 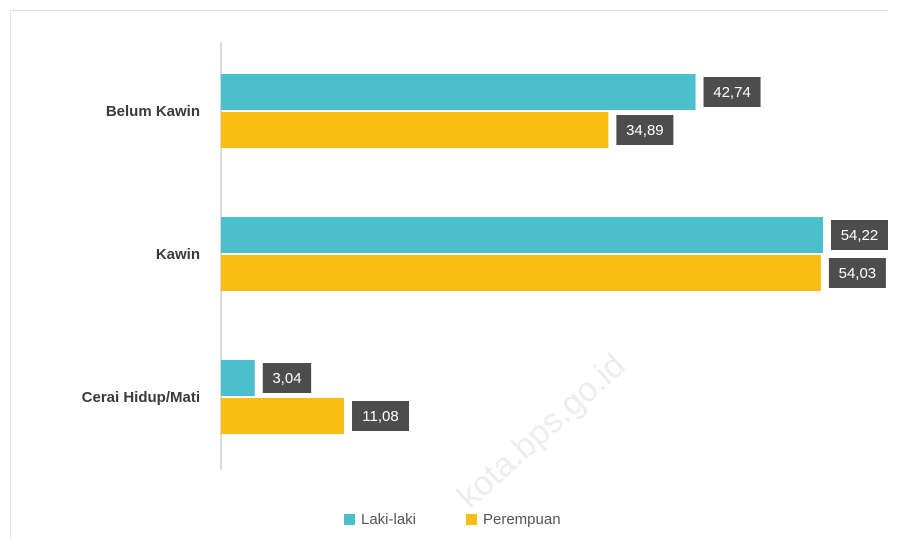 What do you see at coordinates (178, 254) in the screenshot?
I see `category-label-2: Kawin` at bounding box center [178, 254].